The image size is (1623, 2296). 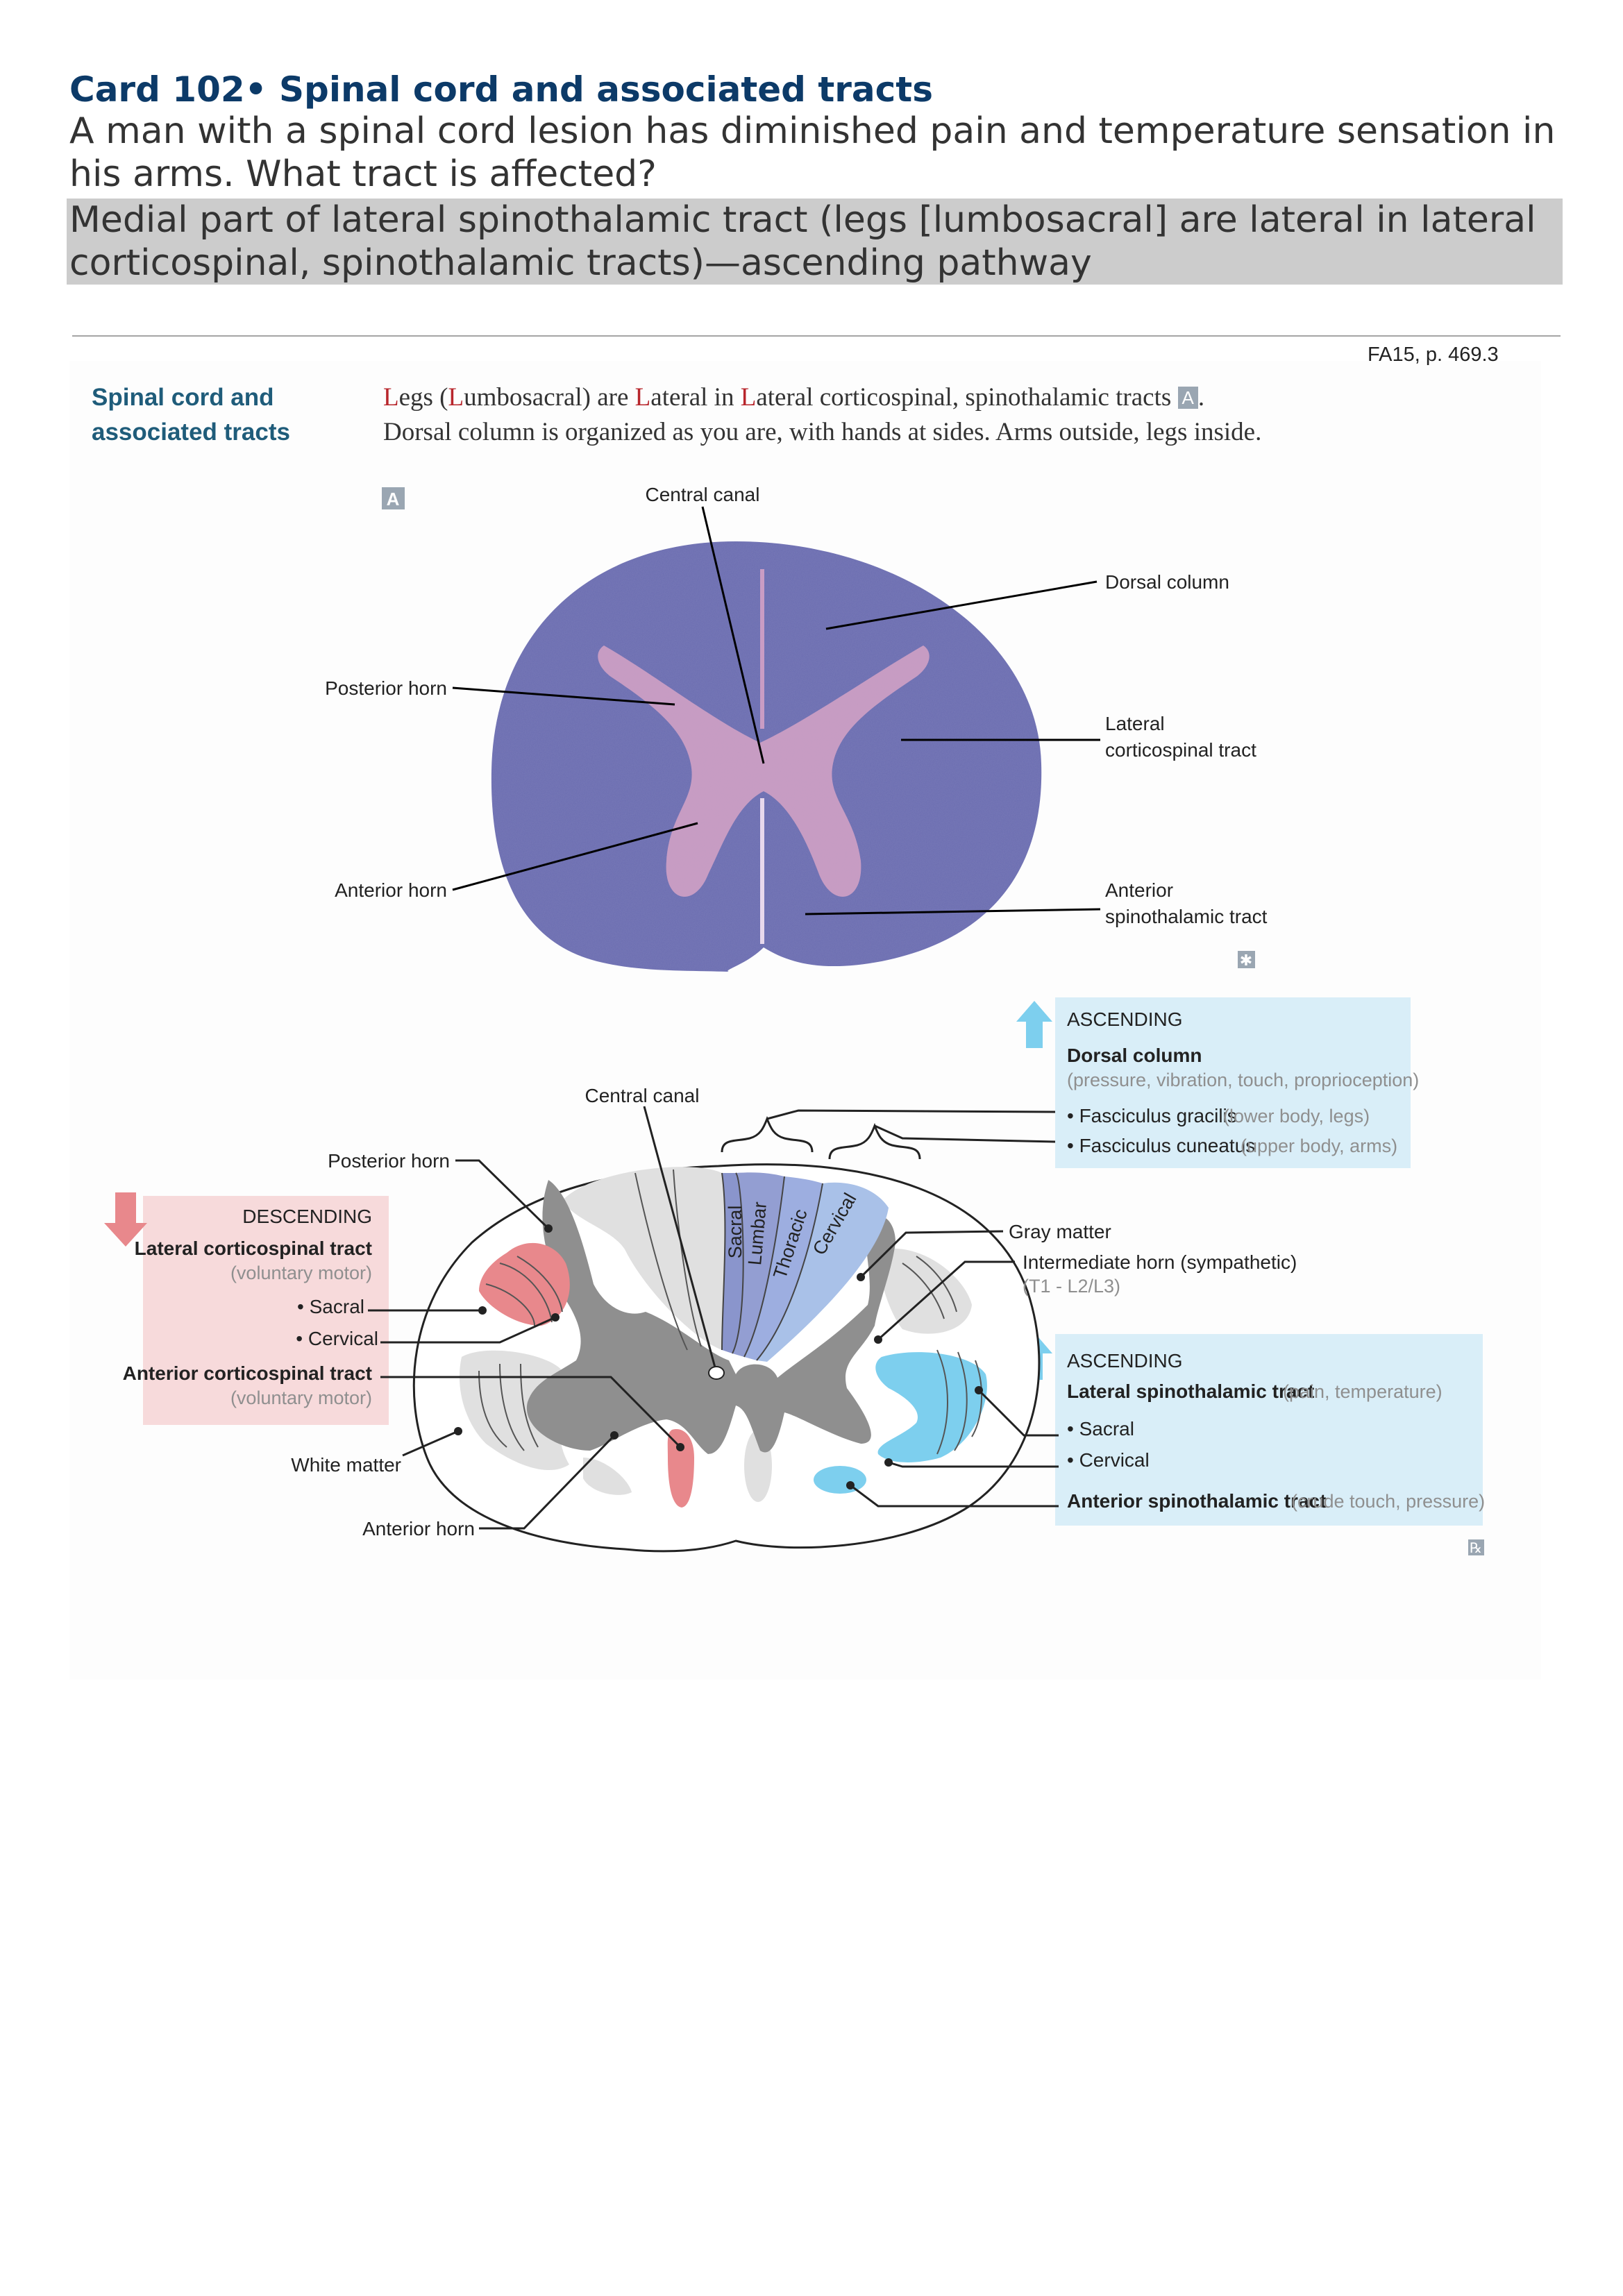 I want to click on label-posterior-horn-histo: Posterior horn, so click(x=386, y=688).